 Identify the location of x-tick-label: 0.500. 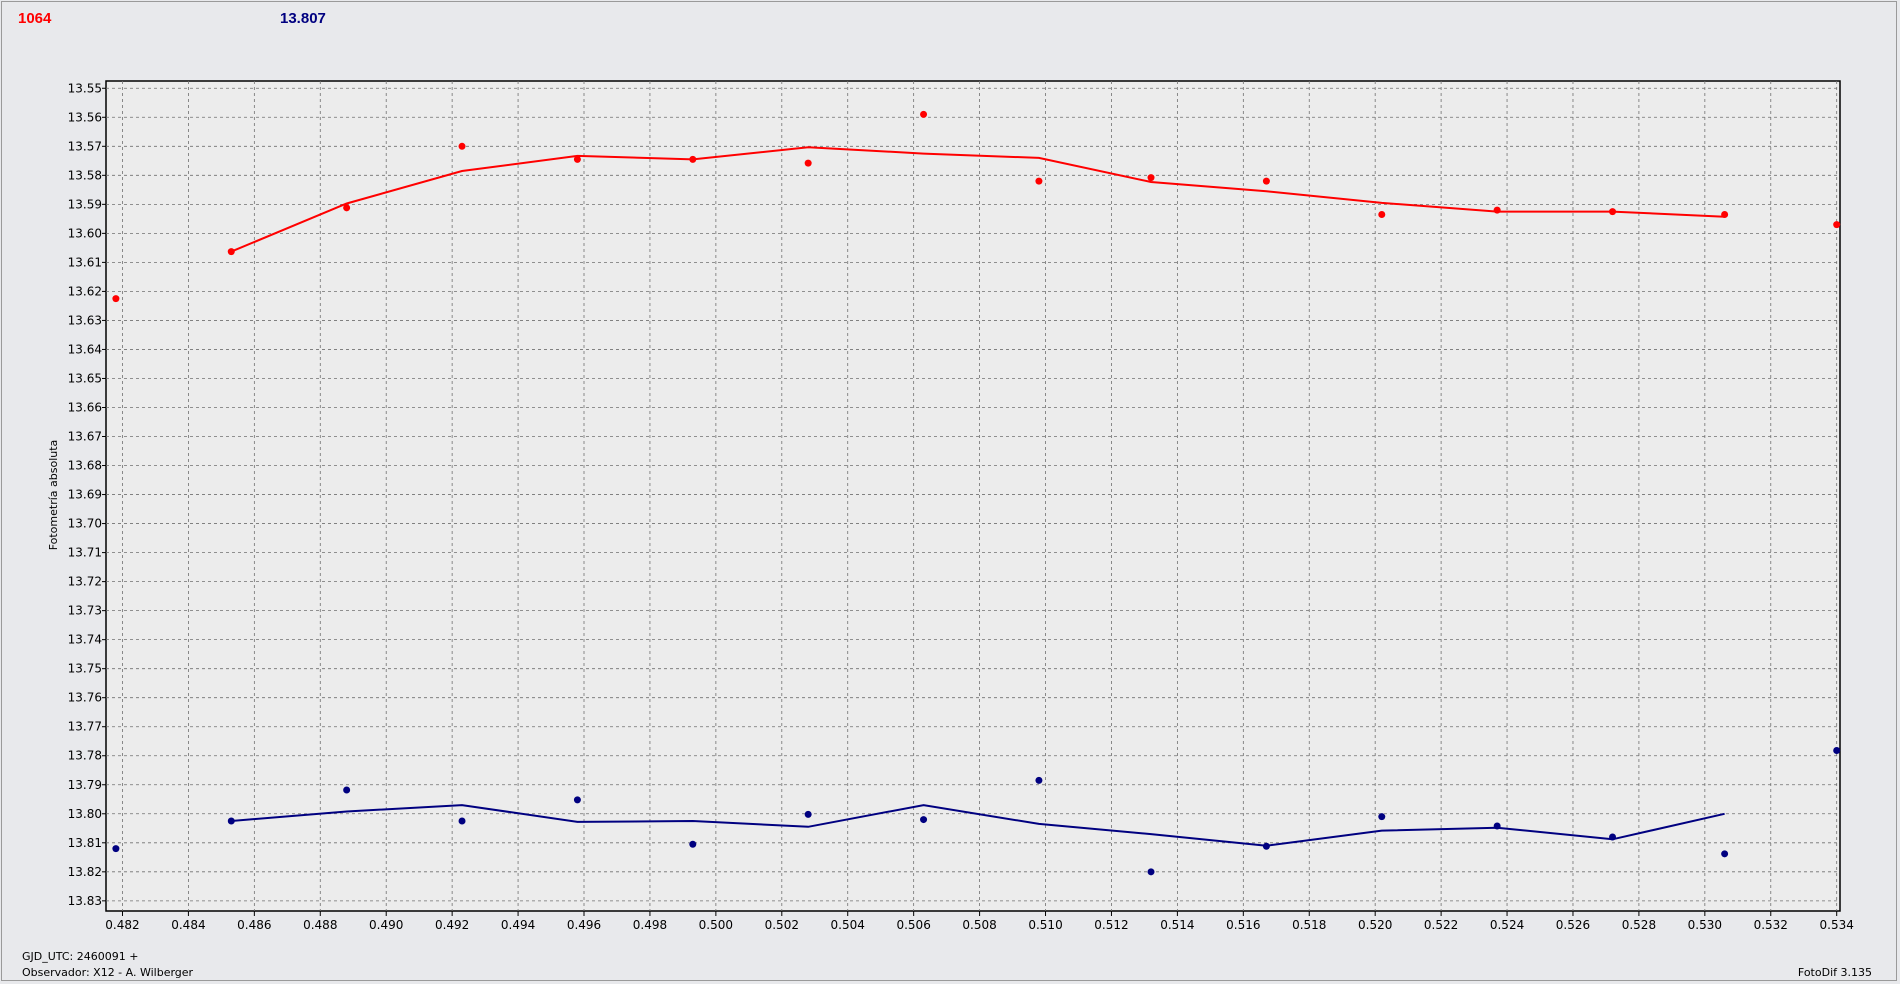
(716, 925).